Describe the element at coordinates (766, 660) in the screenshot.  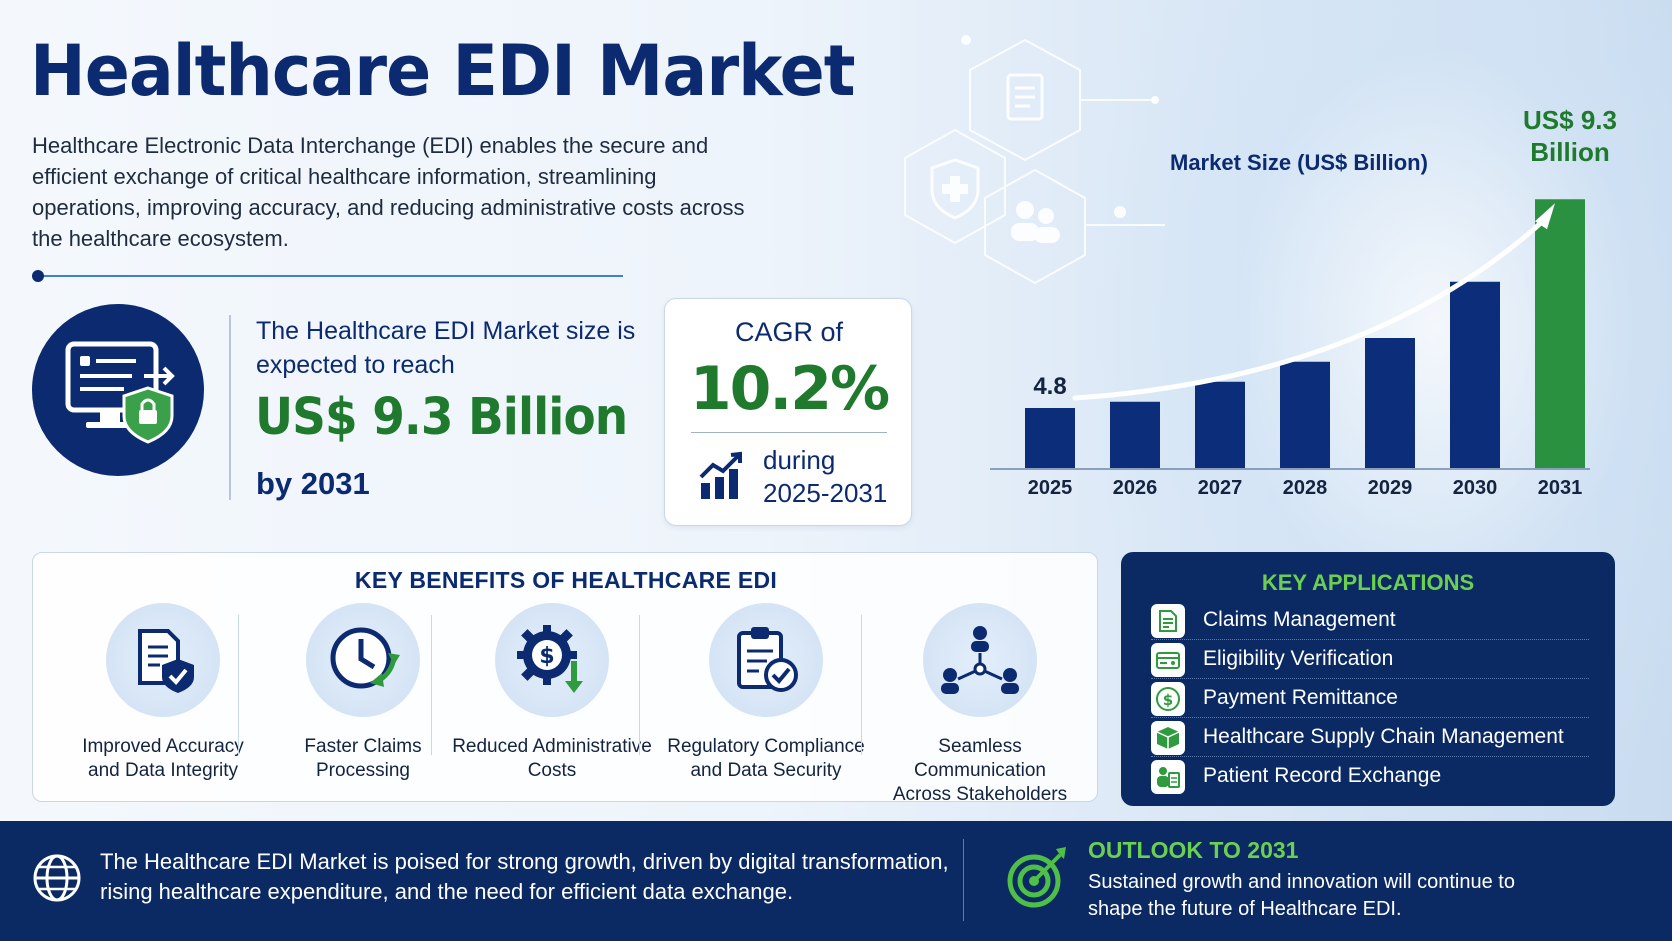
I see `clipboard-check-icon` at that location.